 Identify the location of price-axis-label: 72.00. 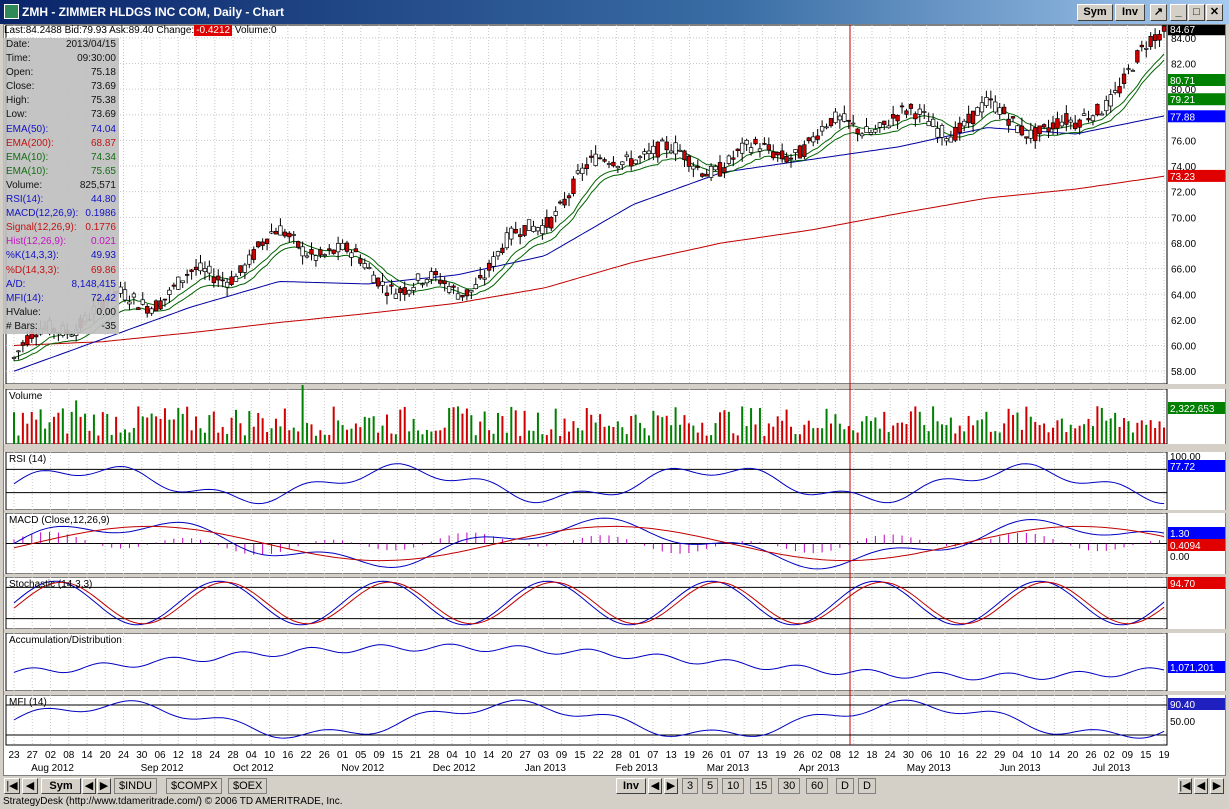
(1183, 193).